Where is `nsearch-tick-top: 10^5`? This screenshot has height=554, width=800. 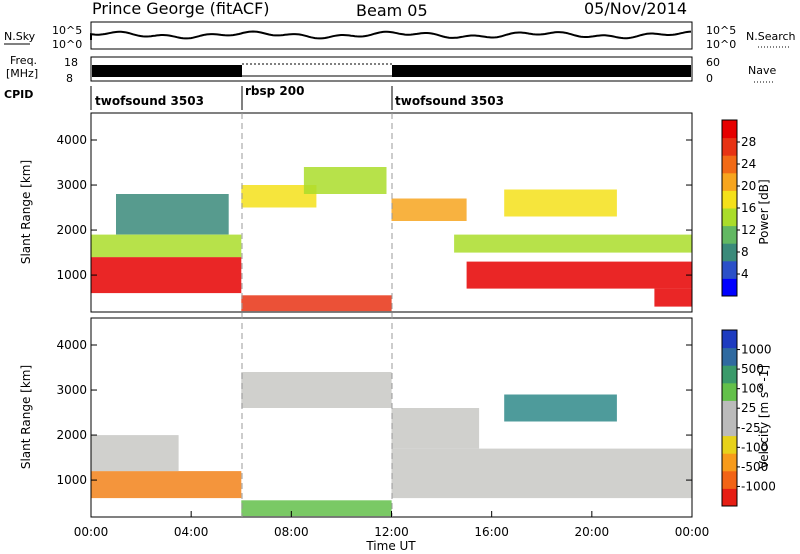
nsearch-tick-top: 10^5 is located at coordinates (721, 30).